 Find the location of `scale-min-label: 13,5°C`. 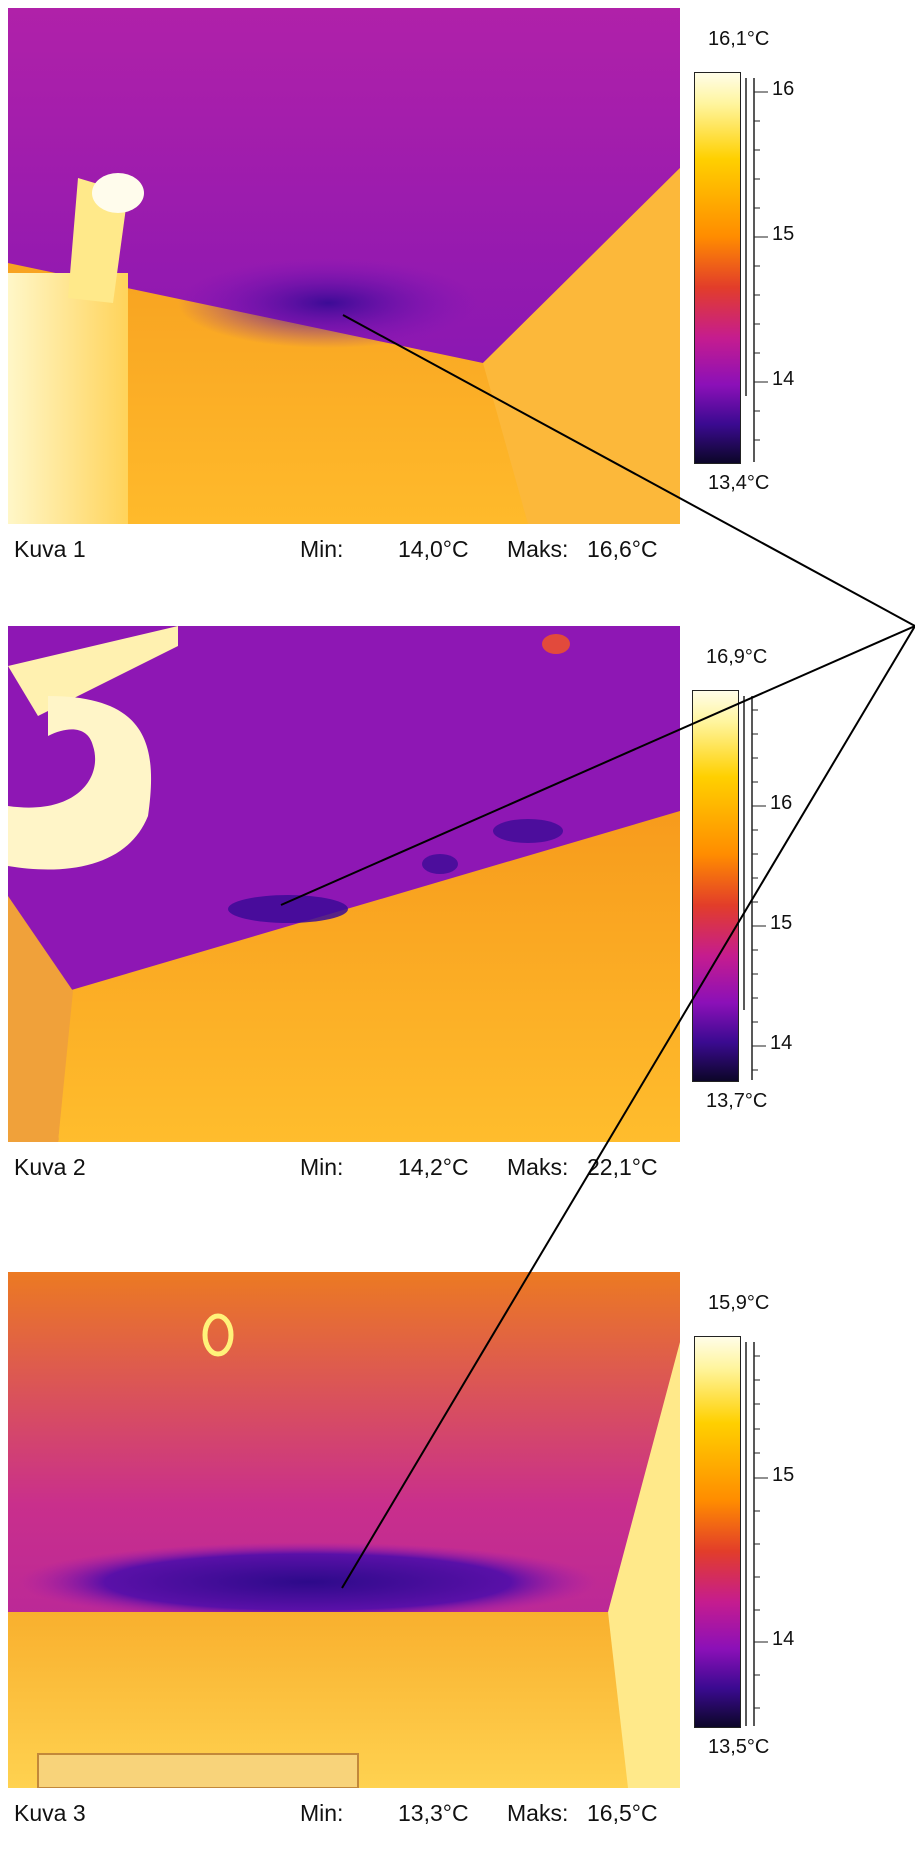

scale-min-label: 13,5°C is located at coordinates (739, 1747).